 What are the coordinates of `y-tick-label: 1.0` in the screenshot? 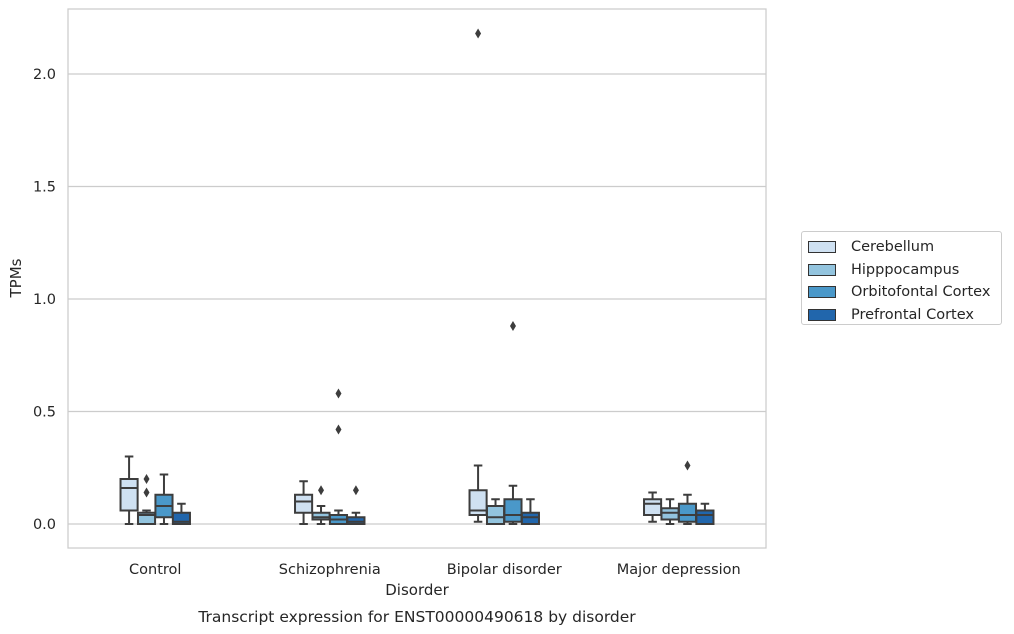 It's located at (44, 300).